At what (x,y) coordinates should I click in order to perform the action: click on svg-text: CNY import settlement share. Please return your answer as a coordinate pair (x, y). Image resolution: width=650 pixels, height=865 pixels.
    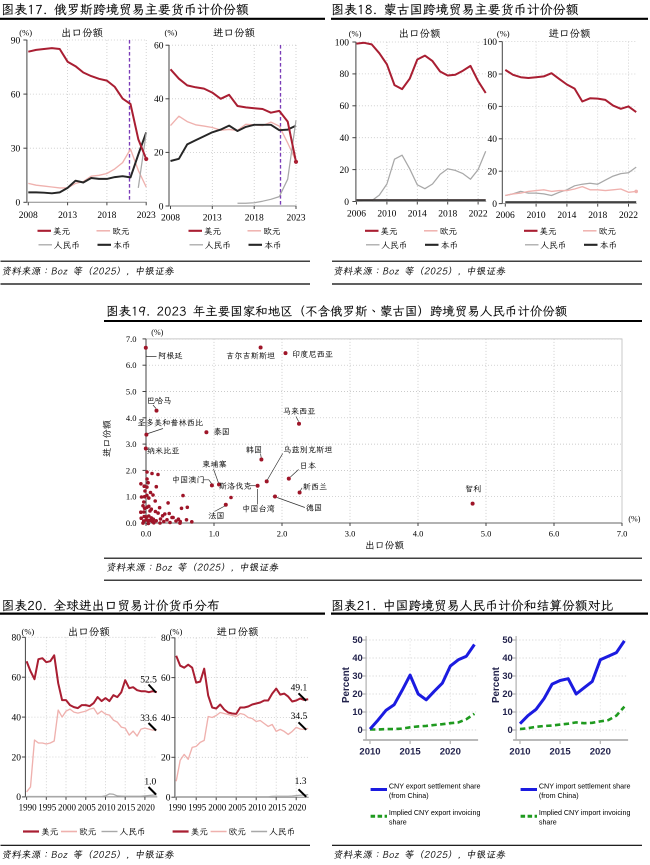
    Looking at the image, I should click on (585, 786).